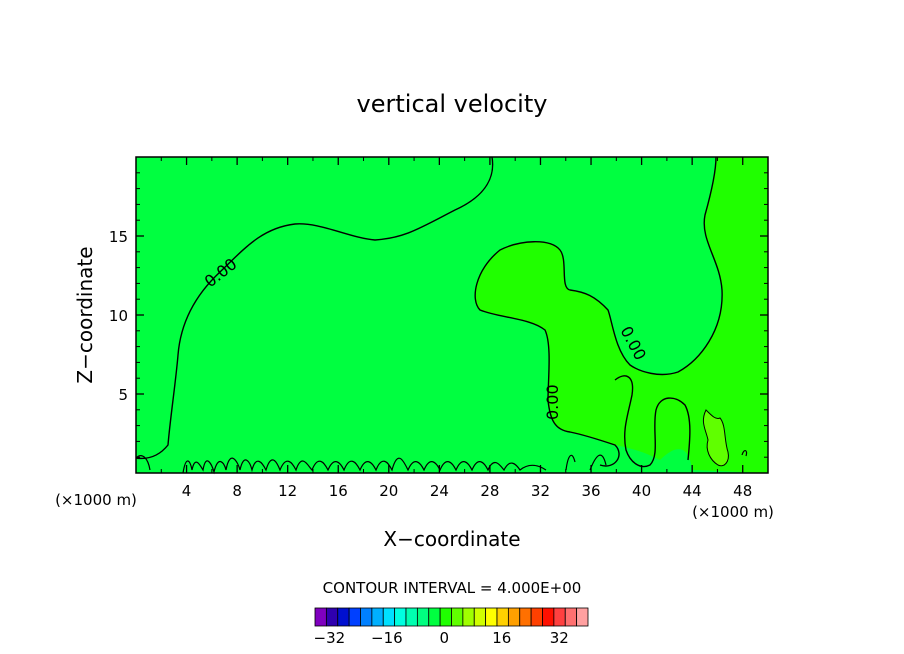 Image resolution: width=904 pixels, height=654 pixels. What do you see at coordinates (118, 316) in the screenshot?
I see `y-tick-label: 10` at bounding box center [118, 316].